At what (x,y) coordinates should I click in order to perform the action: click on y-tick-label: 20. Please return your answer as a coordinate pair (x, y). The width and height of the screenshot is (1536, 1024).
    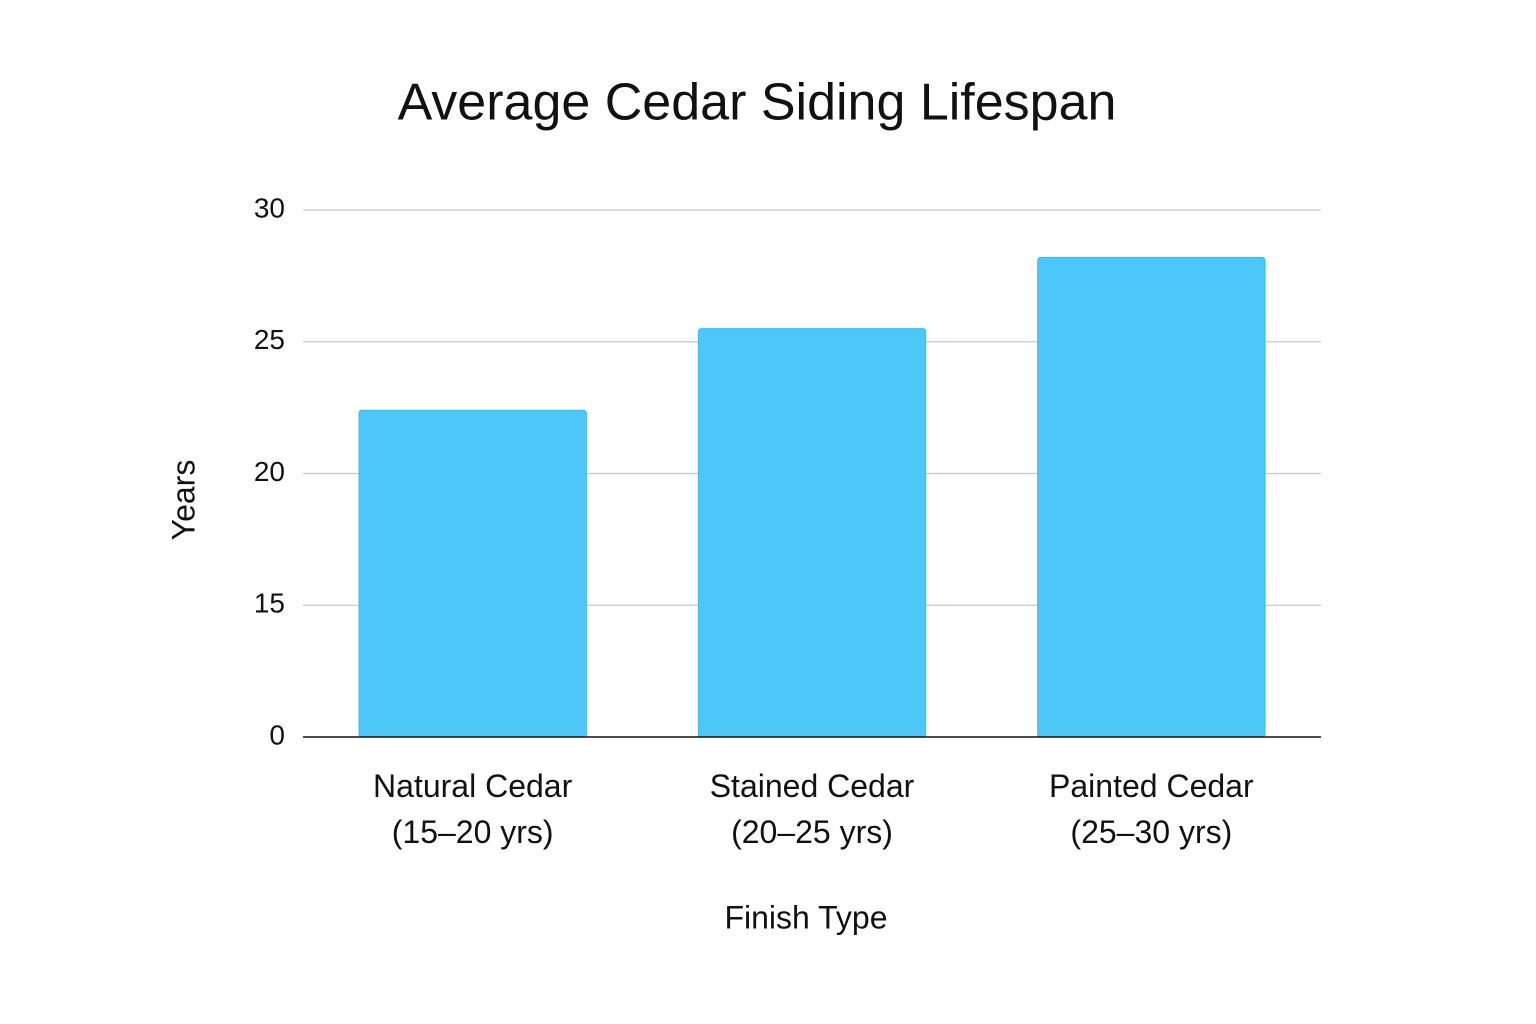
    Looking at the image, I should click on (269, 471).